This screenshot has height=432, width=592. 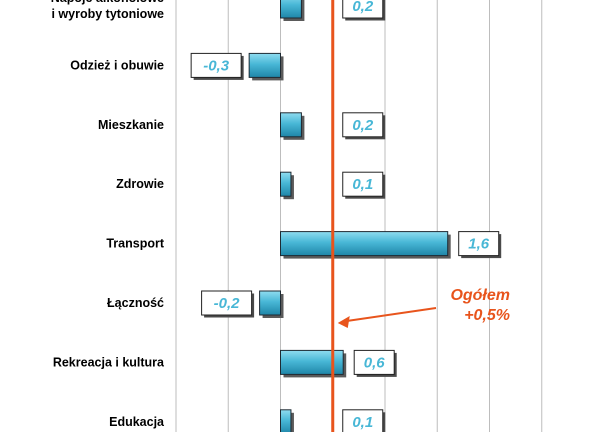 I want to click on reference-arrow-head, so click(x=343, y=322).